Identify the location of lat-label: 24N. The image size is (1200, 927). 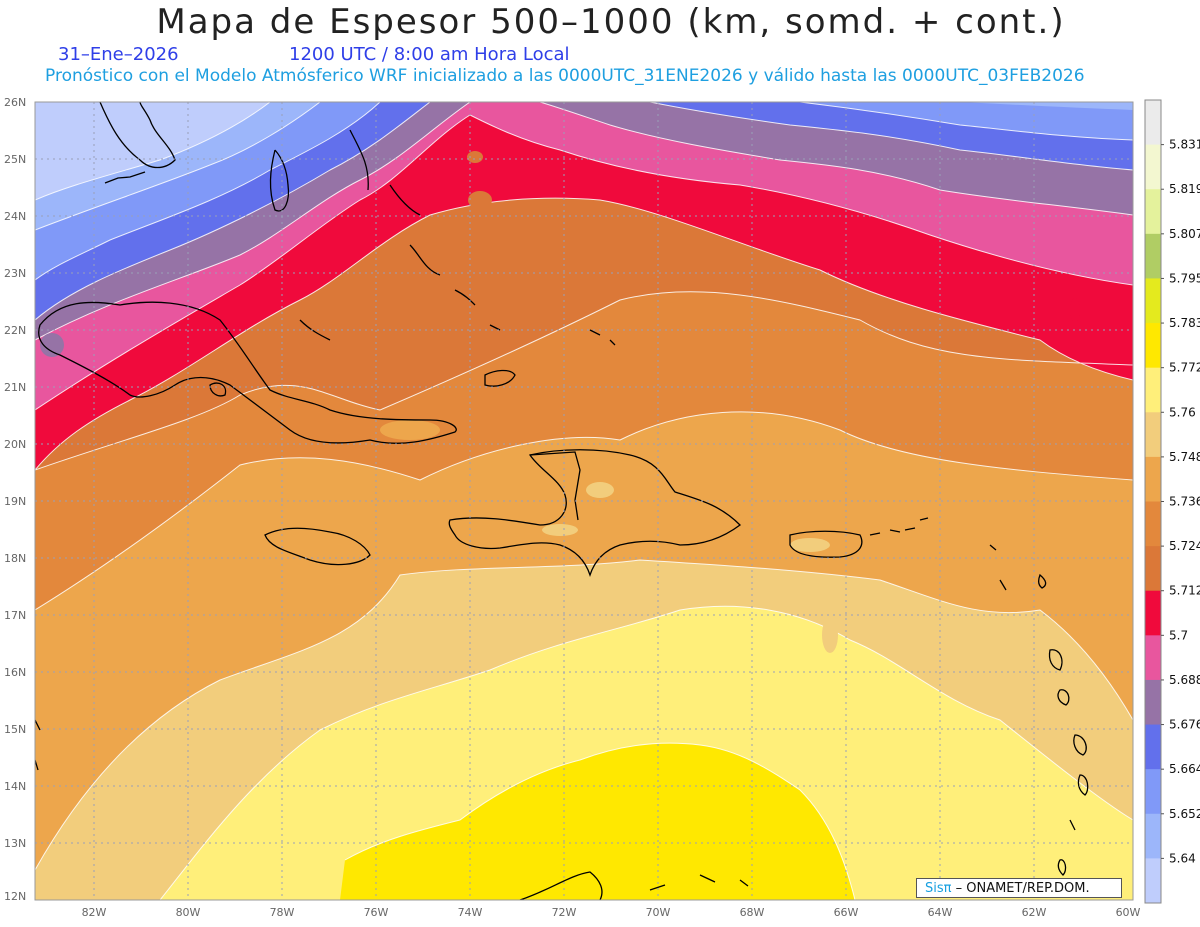
(15, 216).